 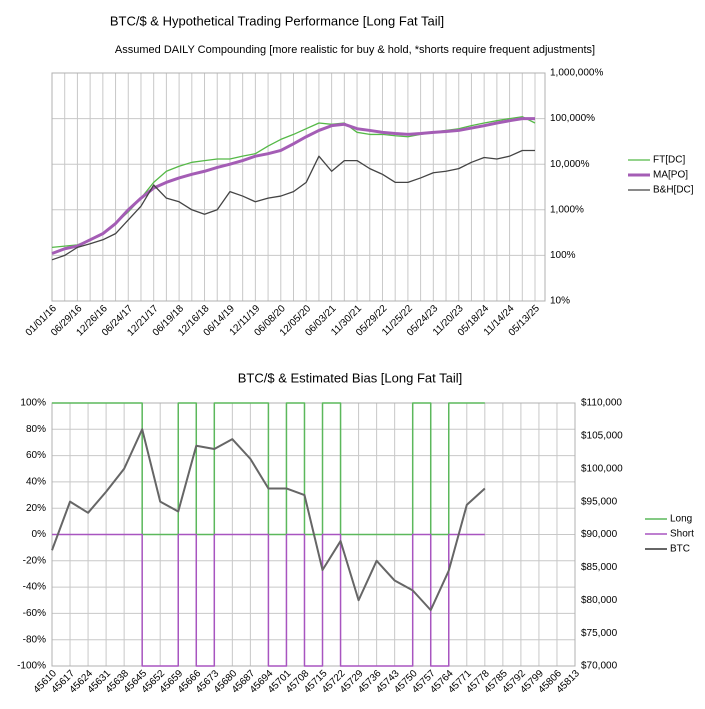 I want to click on legend-label: FT[DC], so click(x=669, y=160).